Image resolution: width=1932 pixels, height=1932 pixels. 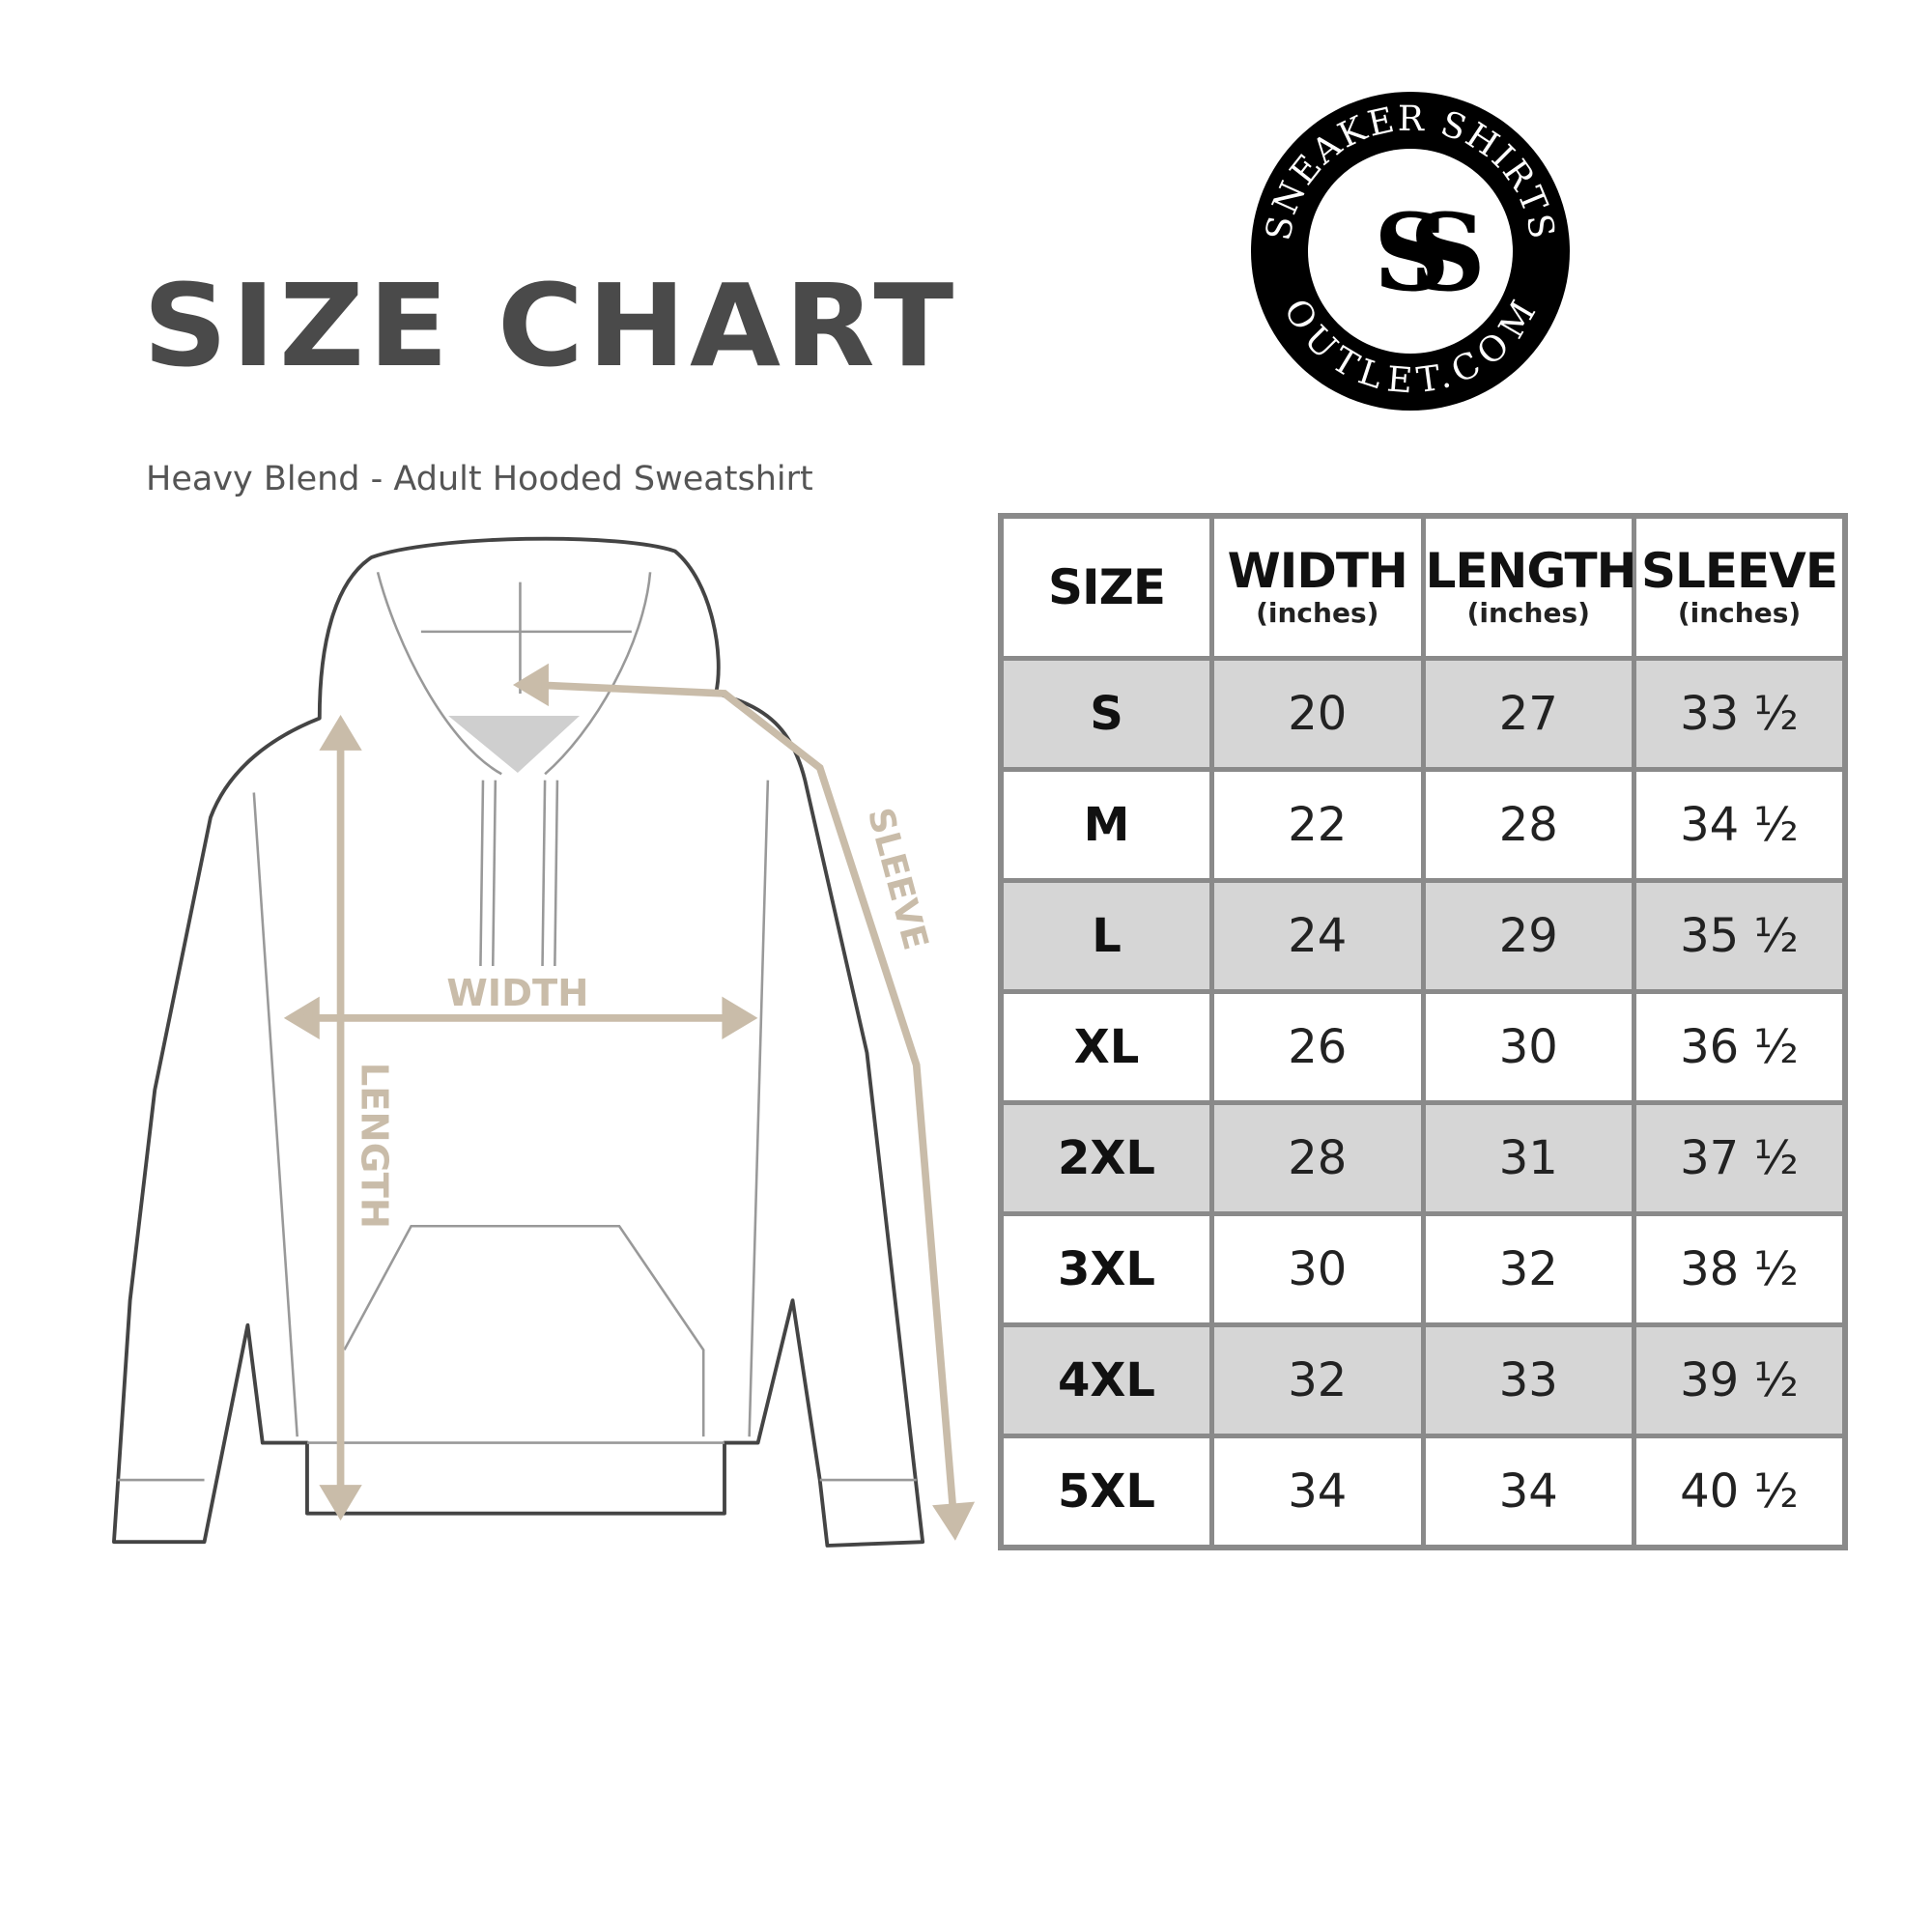 What do you see at coordinates (1528, 1158) in the screenshot?
I see `length-cell: 31` at bounding box center [1528, 1158].